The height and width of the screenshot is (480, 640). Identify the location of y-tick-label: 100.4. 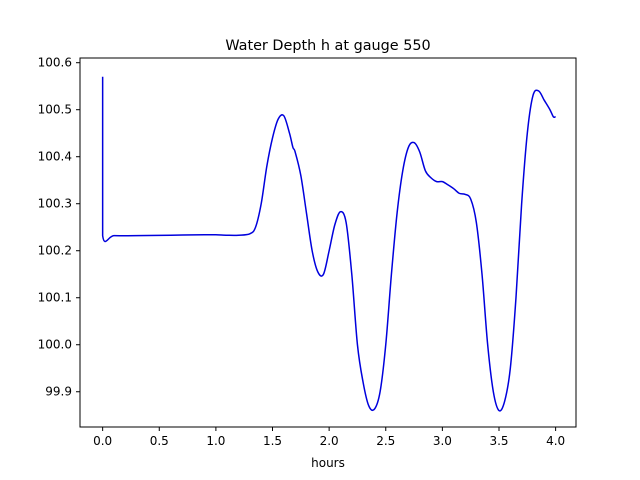
(55, 157).